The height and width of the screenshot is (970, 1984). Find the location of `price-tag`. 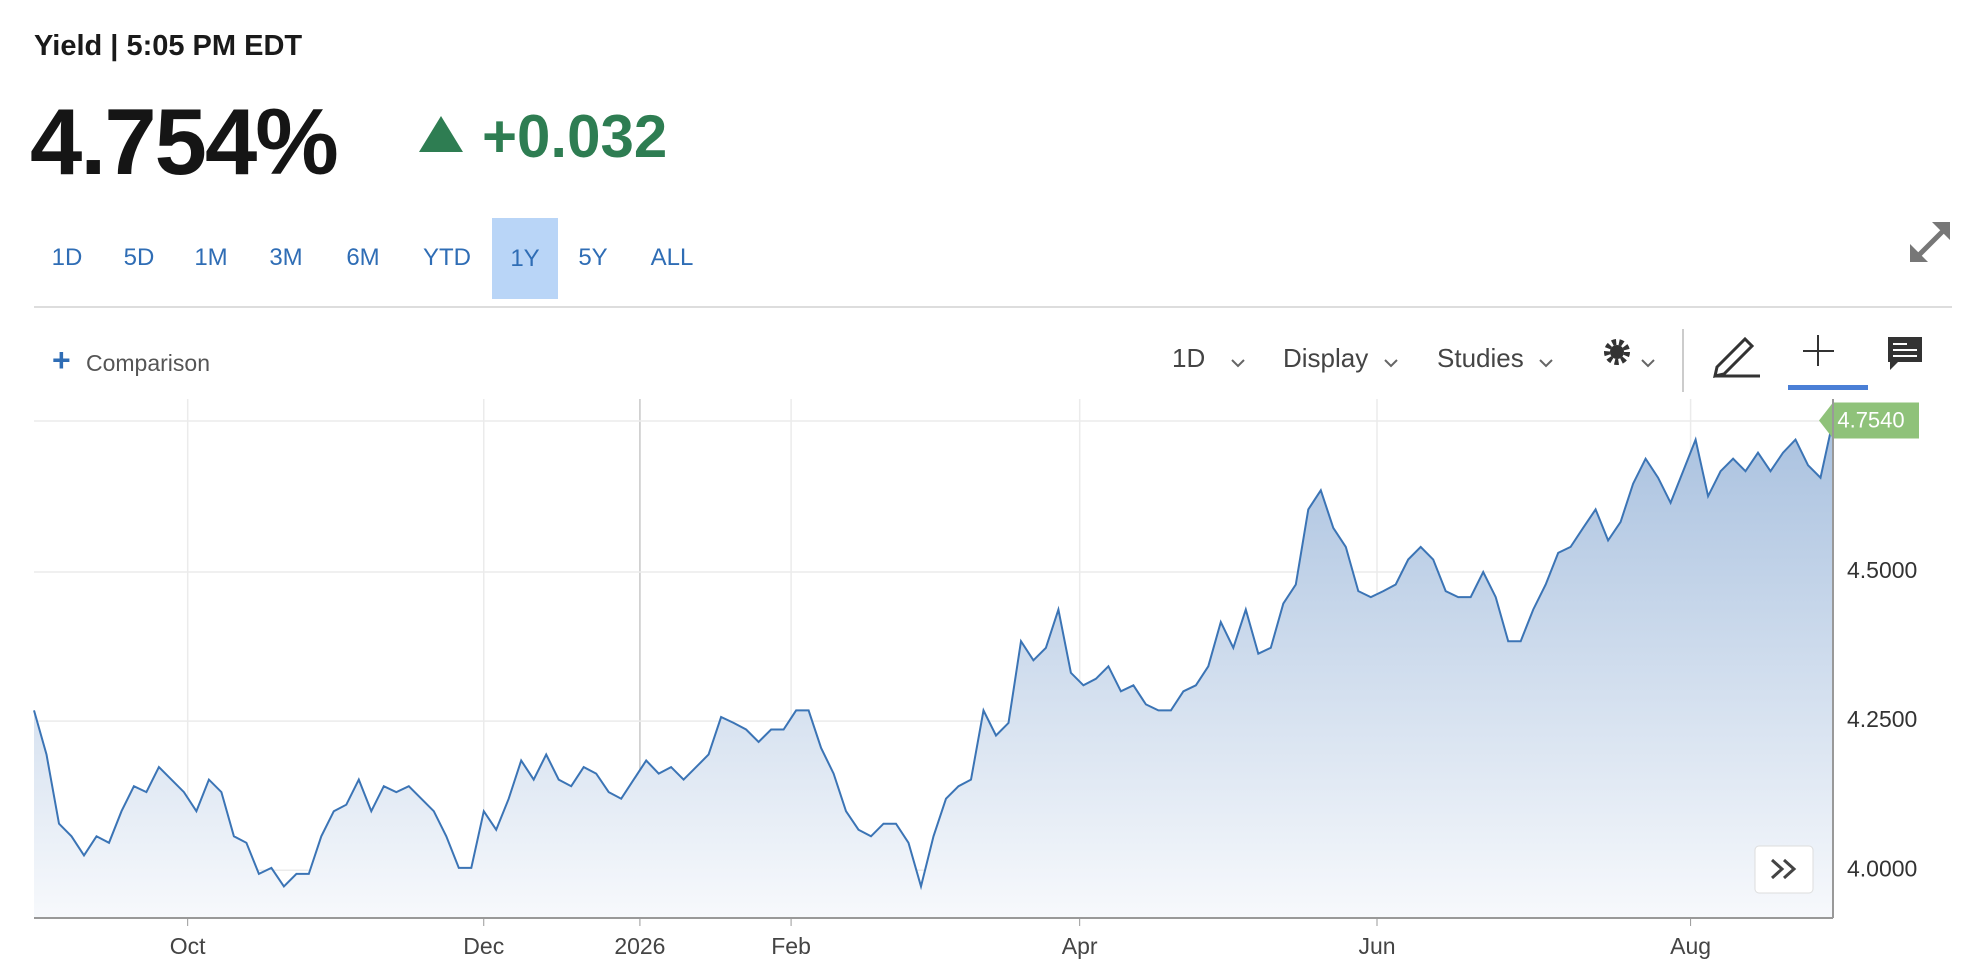

price-tag is located at coordinates (1869, 420).